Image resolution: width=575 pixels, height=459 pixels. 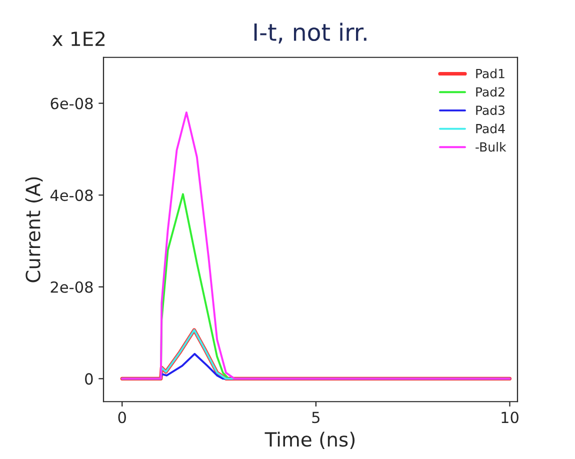 I want to click on y-tick-label: 4e-08, so click(x=71, y=196).